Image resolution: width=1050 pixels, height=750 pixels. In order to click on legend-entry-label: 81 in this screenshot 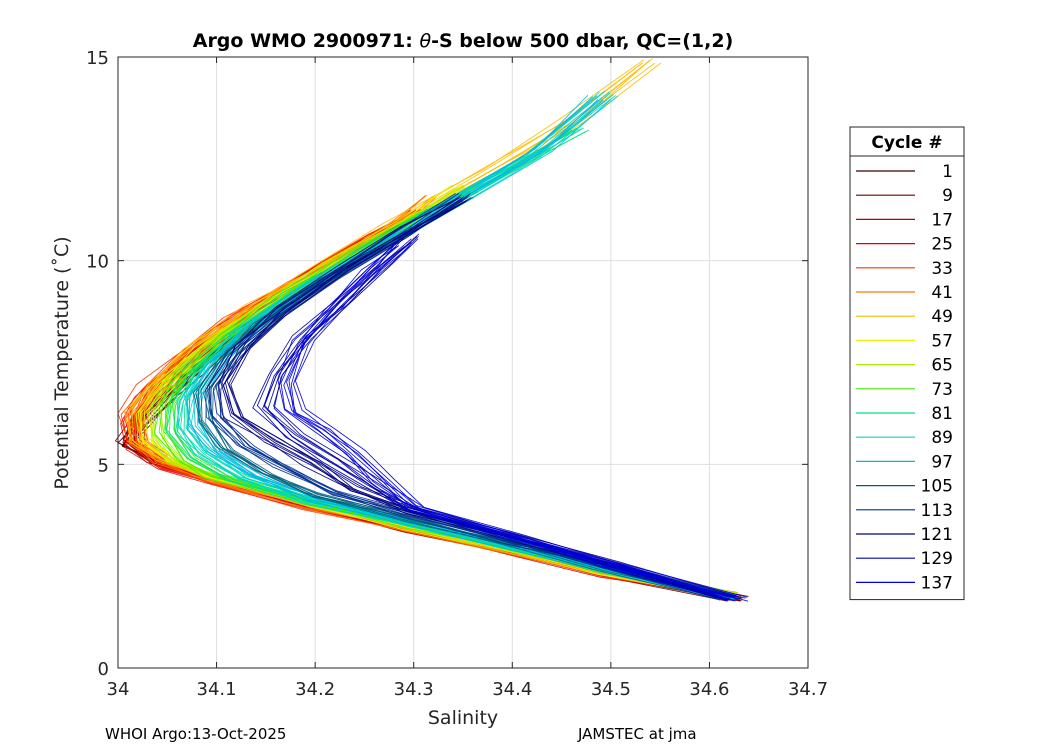, I will do `click(942, 414)`.